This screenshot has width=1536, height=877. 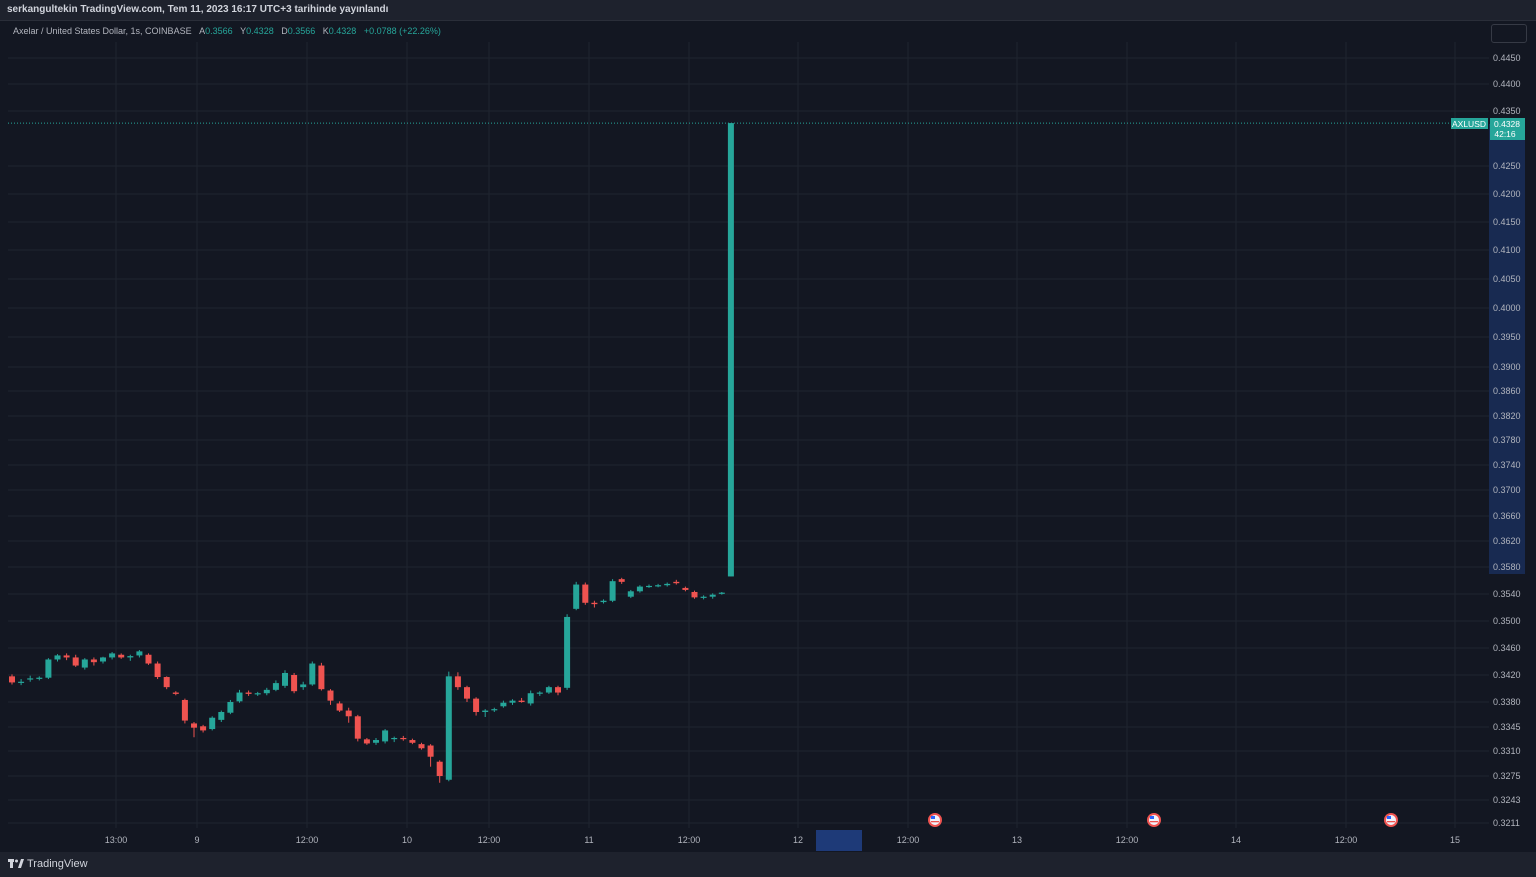 What do you see at coordinates (1507, 166) in the screenshot?
I see `price-tick-label: 0.4250` at bounding box center [1507, 166].